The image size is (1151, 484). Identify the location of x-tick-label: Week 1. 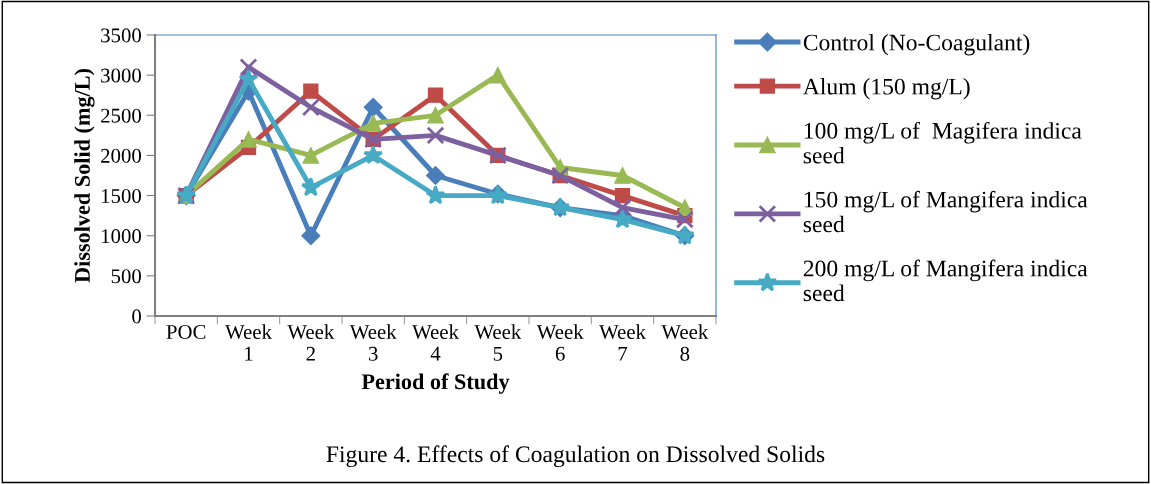
(248, 342).